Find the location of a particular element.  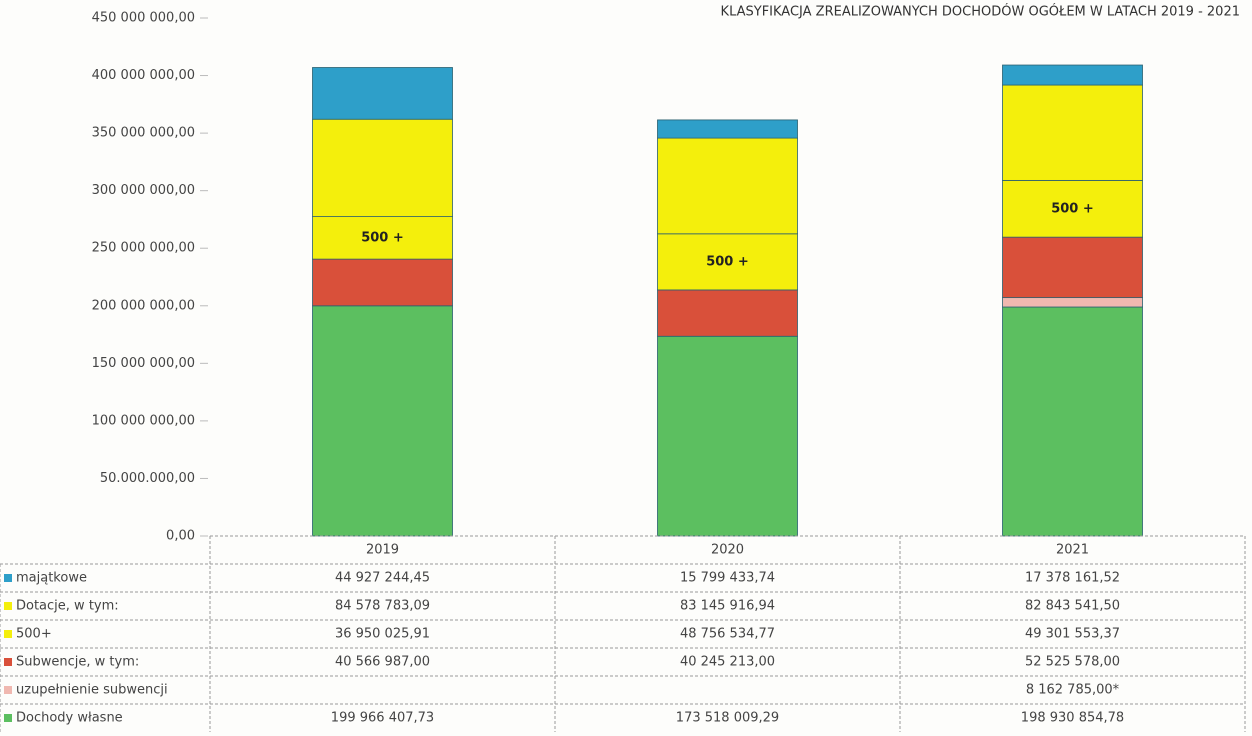

table-cell: 84 578 783,09 is located at coordinates (382, 606).